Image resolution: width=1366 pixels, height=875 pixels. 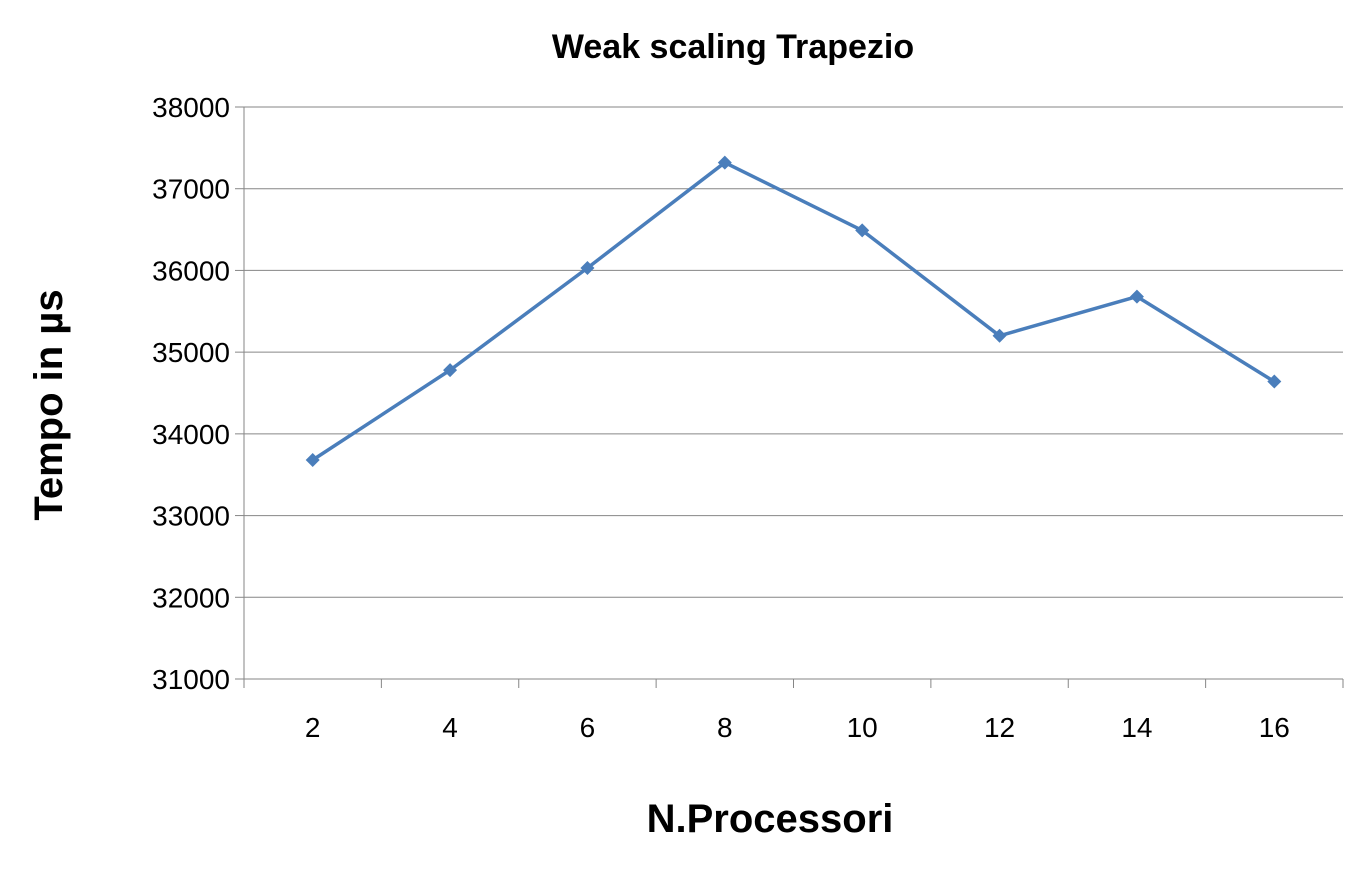 What do you see at coordinates (725, 727) in the screenshot?
I see `x-tick-label: 8` at bounding box center [725, 727].